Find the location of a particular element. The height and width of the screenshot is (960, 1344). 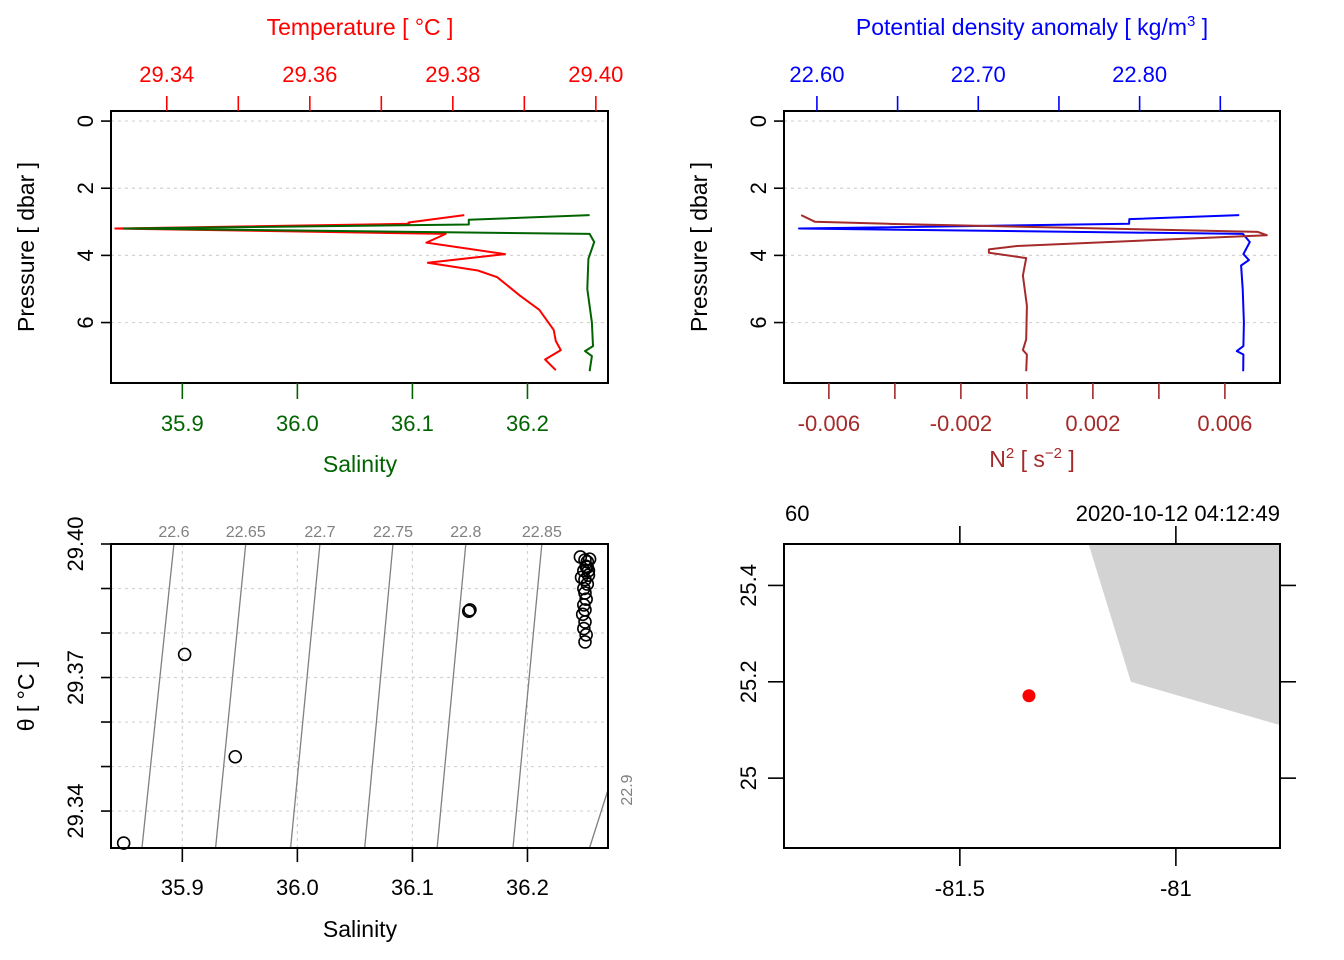

bottom-axis-tick-label: -0.002 is located at coordinates (961, 423).